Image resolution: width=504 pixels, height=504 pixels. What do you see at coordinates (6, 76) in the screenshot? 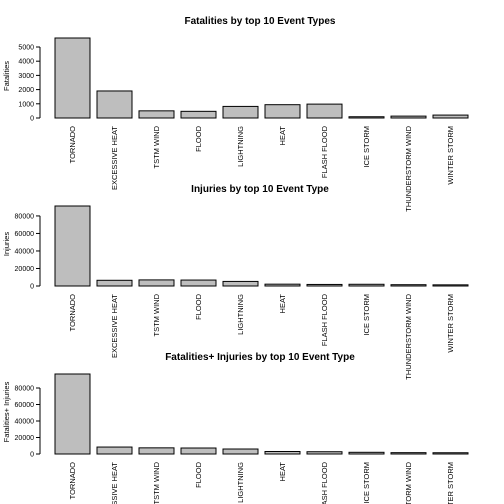
I see `y-axis-title: Fatalities` at bounding box center [6, 76].